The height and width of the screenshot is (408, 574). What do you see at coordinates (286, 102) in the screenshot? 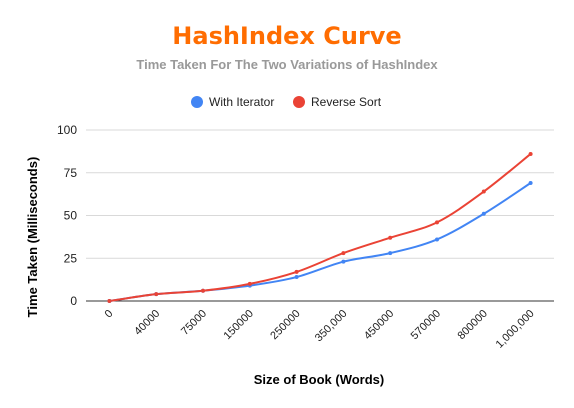
I see `legend: With Iterator Reverse Sort` at bounding box center [286, 102].